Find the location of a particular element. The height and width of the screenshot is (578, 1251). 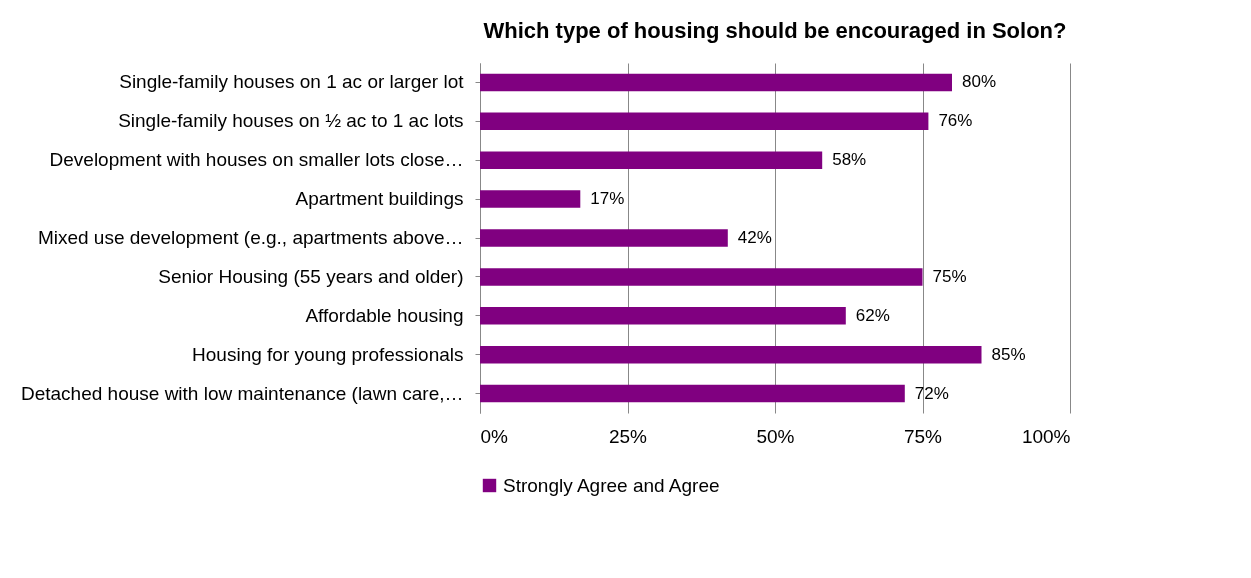

y-tick-label: Senior Housing (55 years and older) is located at coordinates (311, 276).